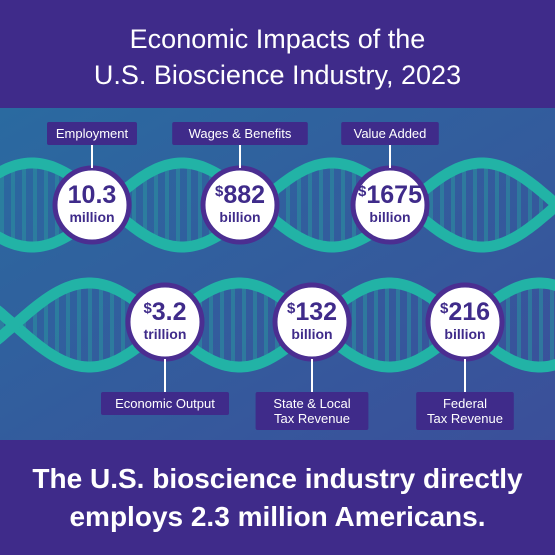  I want to click on stat-value: 10.3, so click(92, 195).